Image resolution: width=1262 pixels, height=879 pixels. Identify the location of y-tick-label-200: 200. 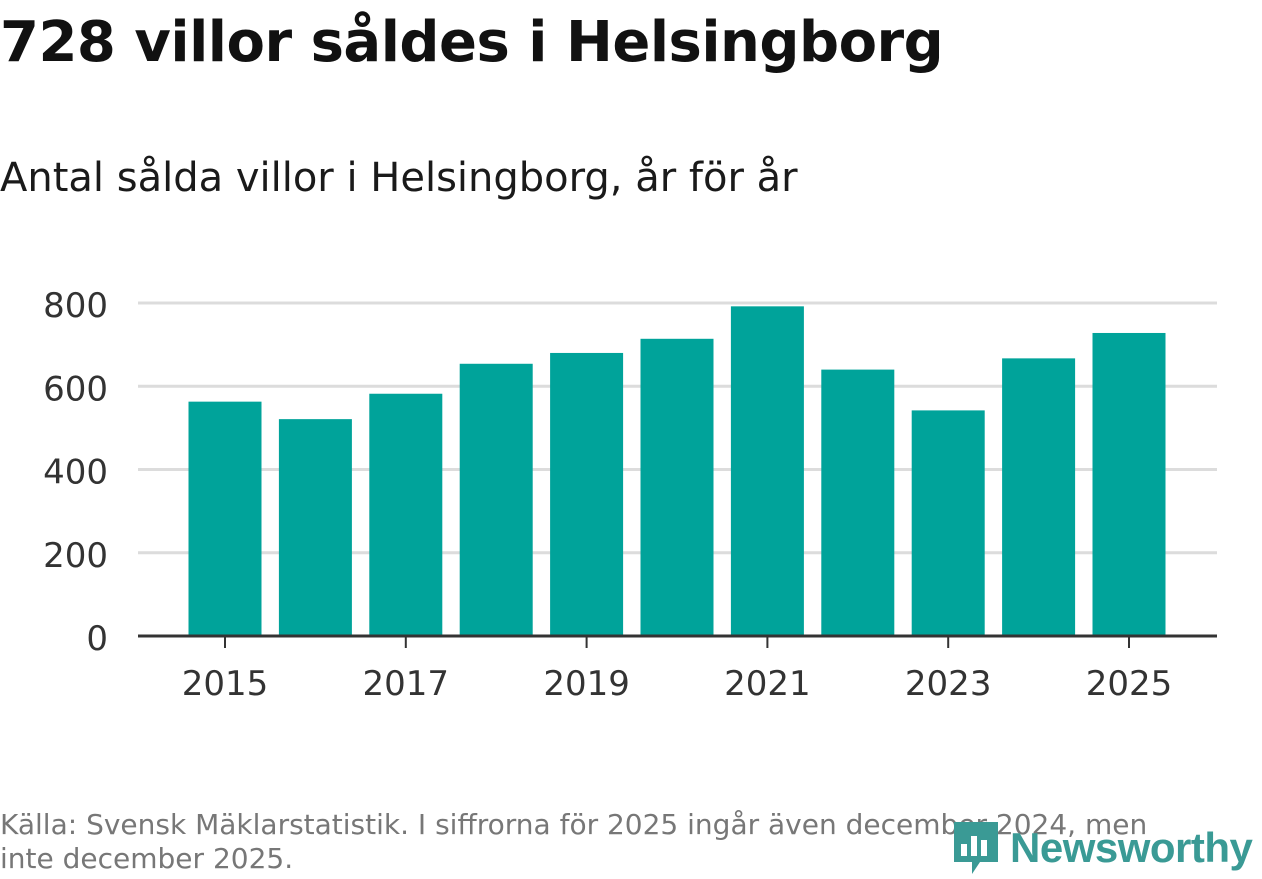
(75, 556).